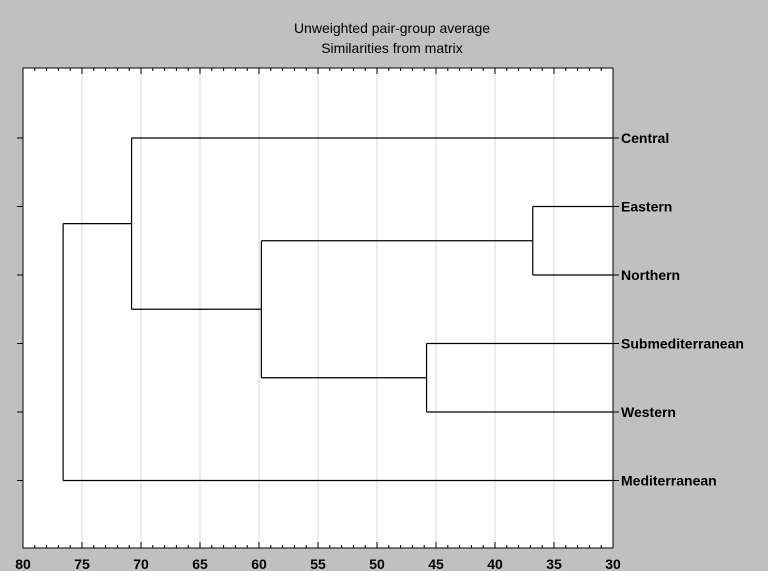 The height and width of the screenshot is (571, 768). What do you see at coordinates (646, 207) in the screenshot?
I see `leaf-label: Eastern` at bounding box center [646, 207].